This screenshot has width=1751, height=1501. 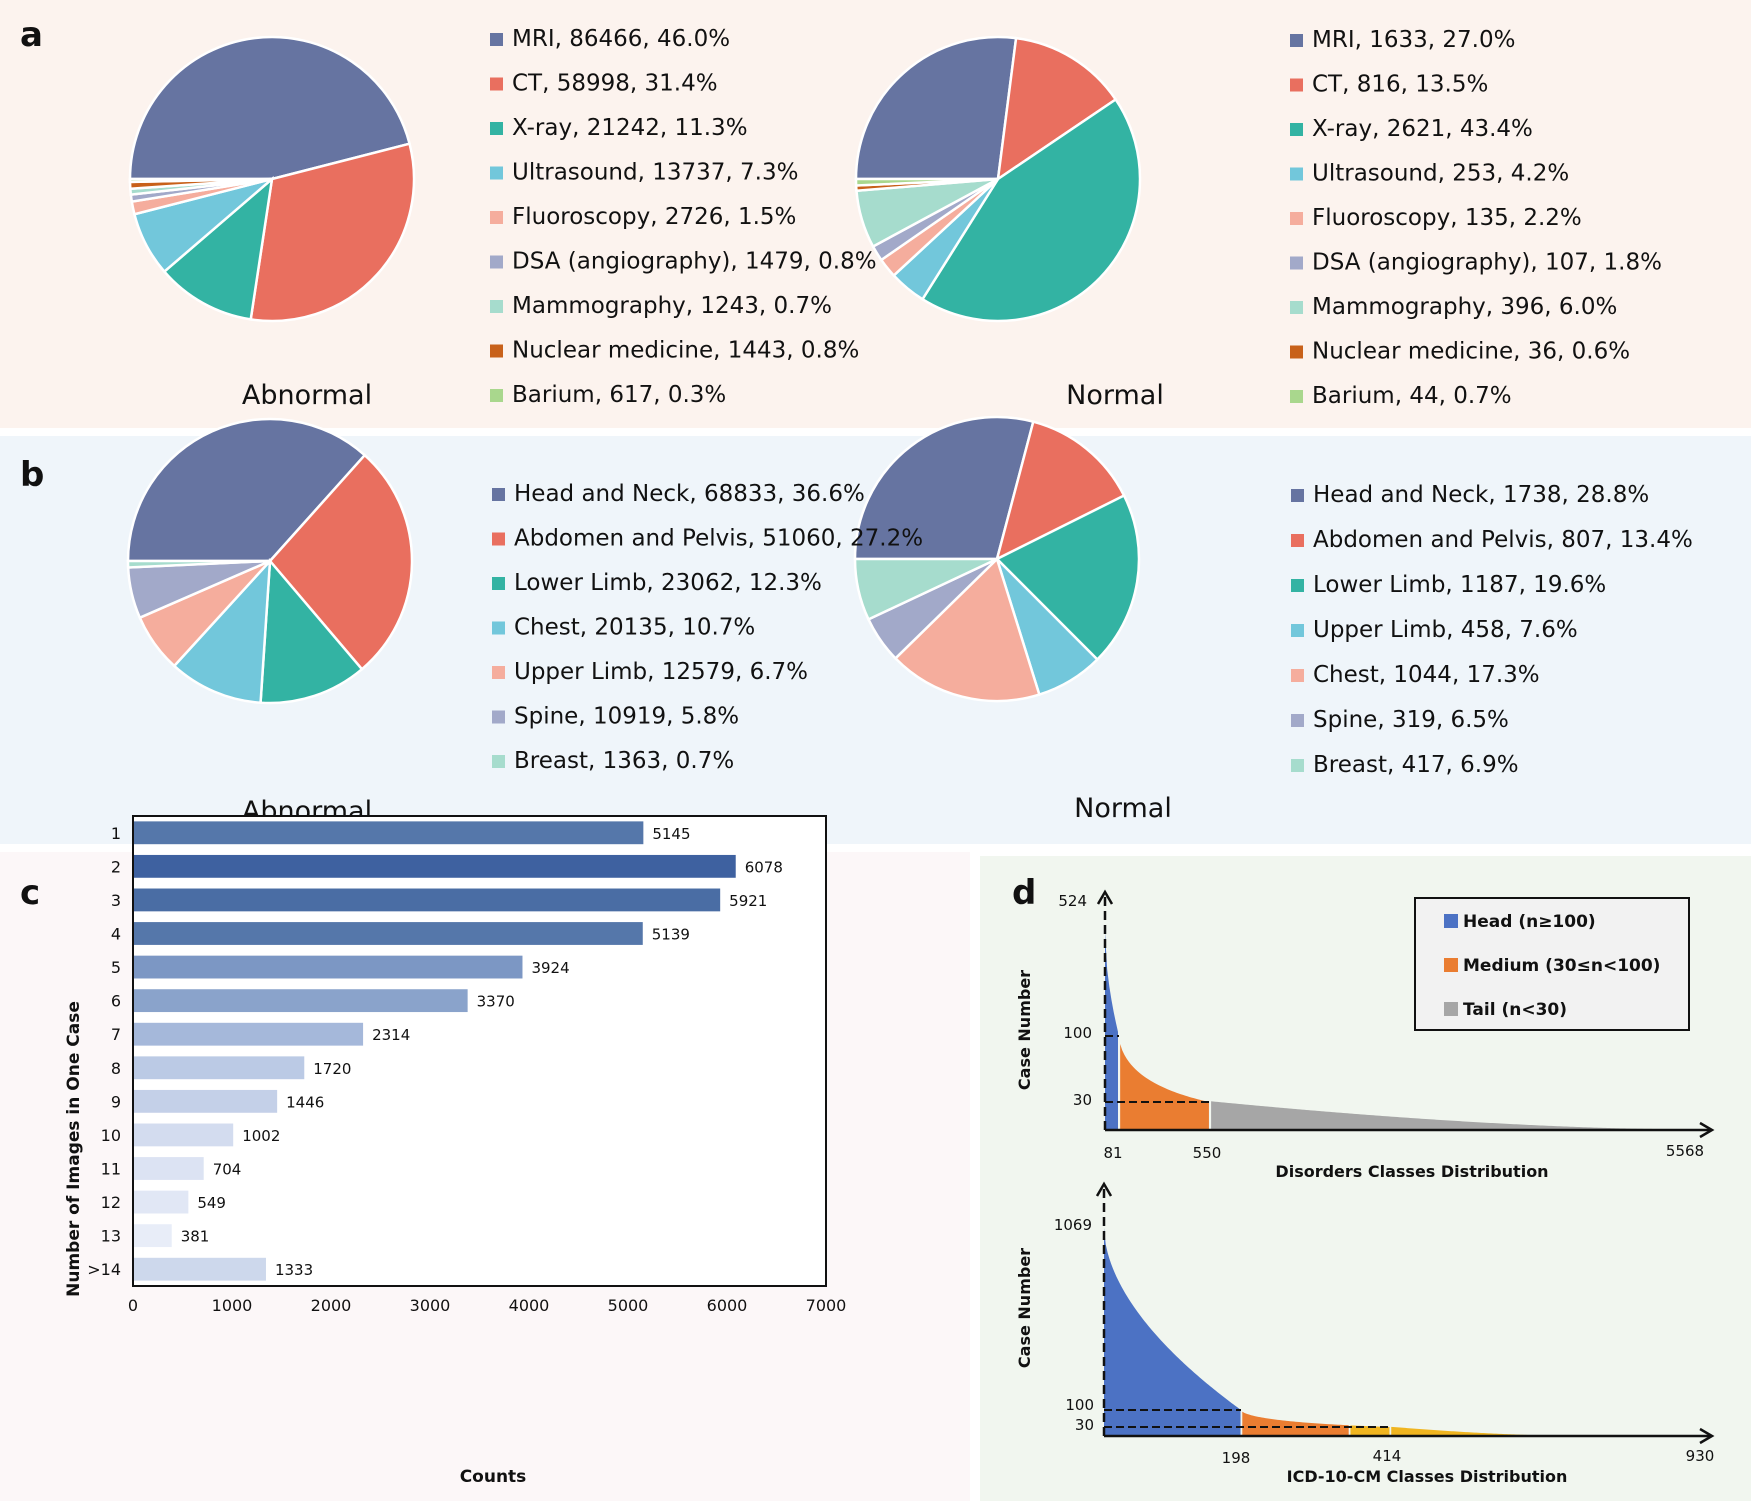 I want to click on bar-category-label: 4, so click(x=116, y=934).